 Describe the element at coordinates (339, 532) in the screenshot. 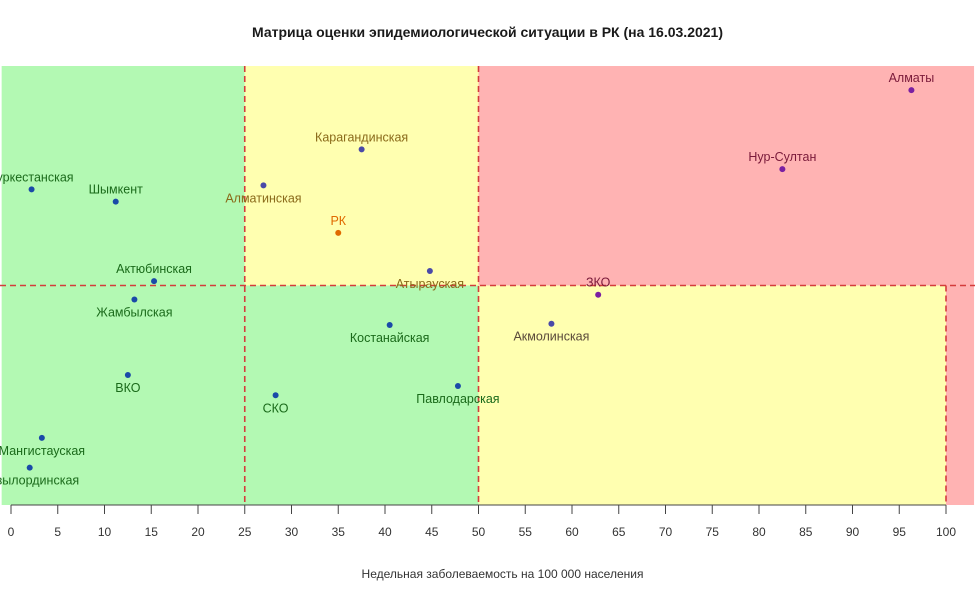

I see `x-tick-label-35: 35` at that location.